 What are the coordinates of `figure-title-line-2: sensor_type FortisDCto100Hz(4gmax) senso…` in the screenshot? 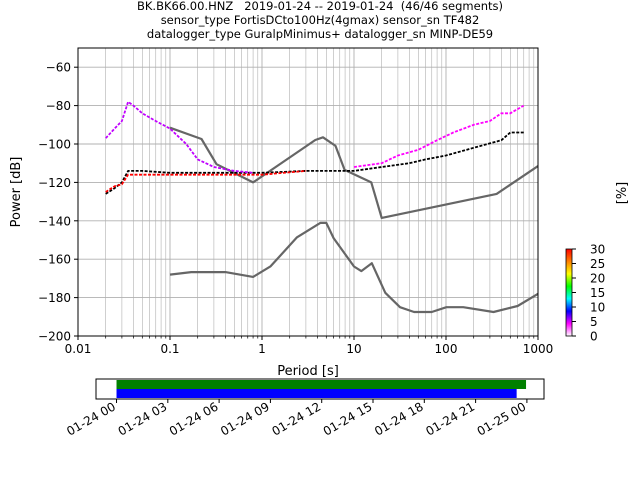 It's located at (320, 20).